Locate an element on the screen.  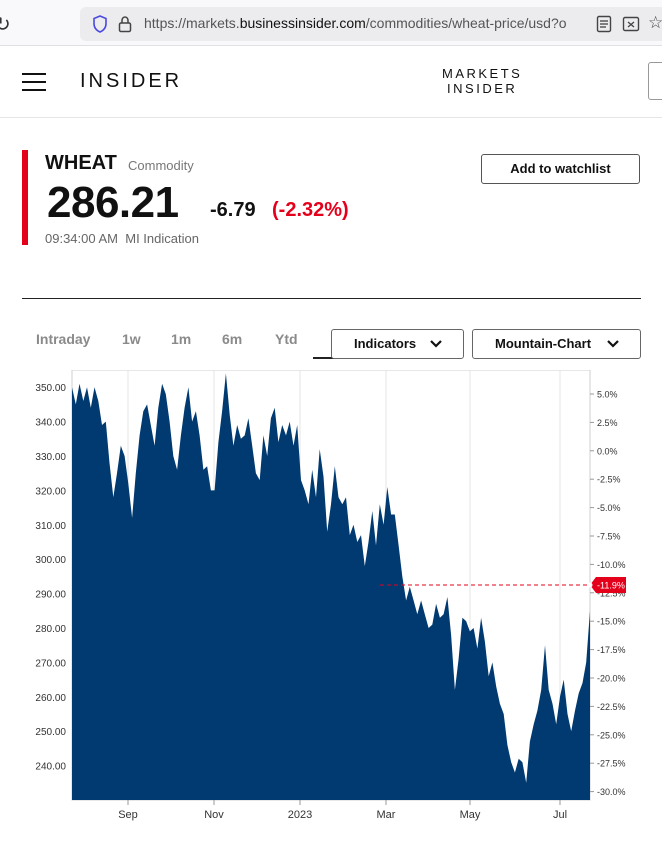
y-tick-label: 260.00 is located at coordinates (50, 698).